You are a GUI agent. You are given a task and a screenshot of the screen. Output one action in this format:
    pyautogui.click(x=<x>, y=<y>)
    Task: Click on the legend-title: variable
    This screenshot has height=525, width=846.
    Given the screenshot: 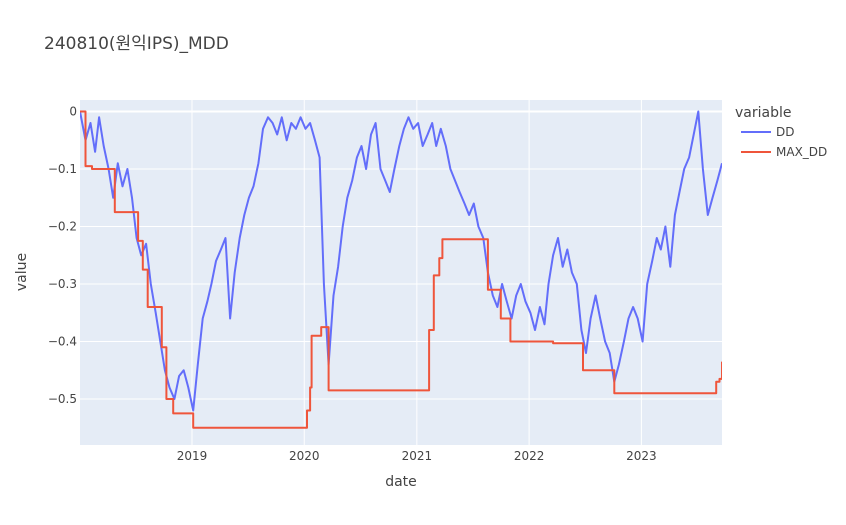 What is the action you would take?
    pyautogui.click(x=763, y=113)
    